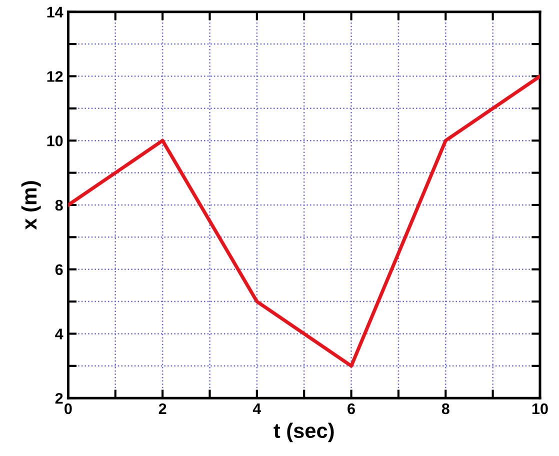 The height and width of the screenshot is (456, 559). What do you see at coordinates (59, 334) in the screenshot?
I see `y-tick-label: 4` at bounding box center [59, 334].